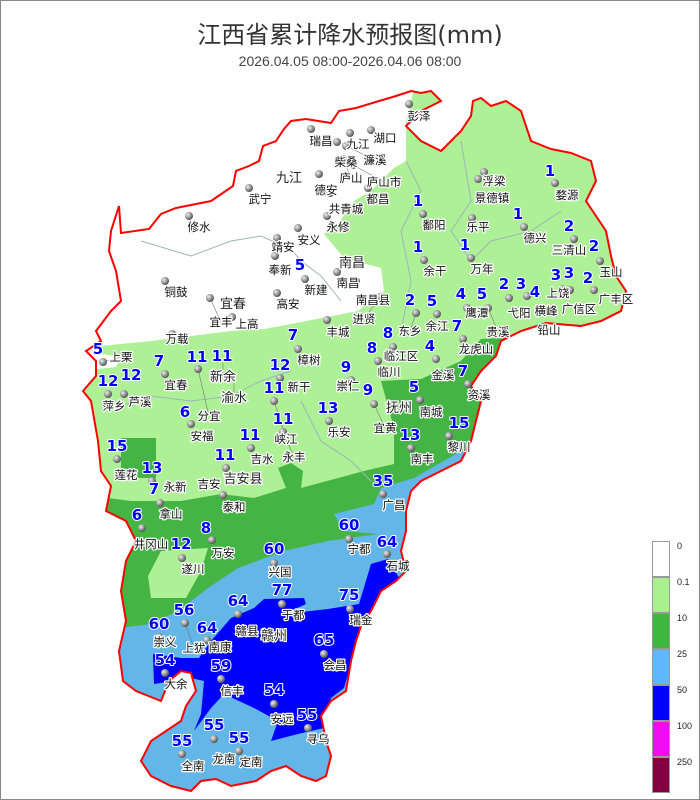 Image resolution: width=700 pixels, height=800 pixels. What do you see at coordinates (280, 572) in the screenshot?
I see `station-label: 兴国` at bounding box center [280, 572].